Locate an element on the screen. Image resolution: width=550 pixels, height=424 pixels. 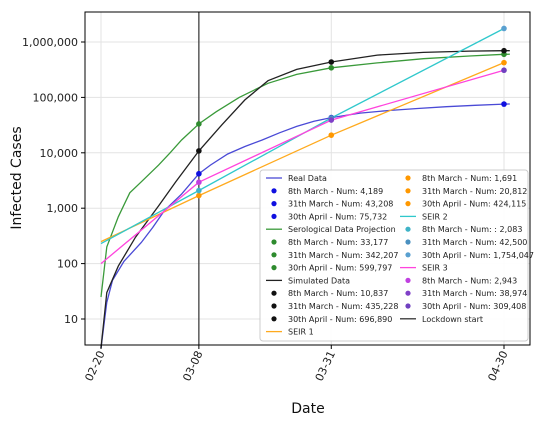
legend-label: 30th April - Num: 75,732 is located at coordinates (337, 216).